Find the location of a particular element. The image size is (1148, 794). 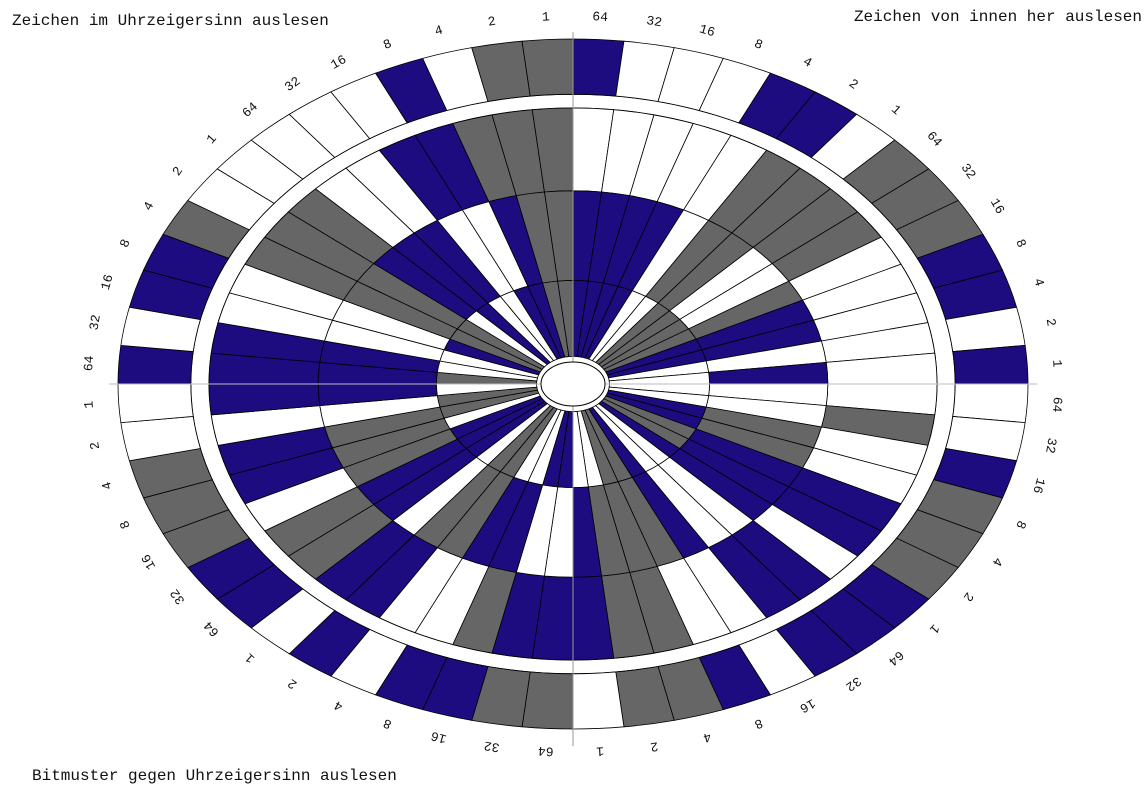

corner-text: Zeichen im Uhrzeigersinn auslesen is located at coordinates (170, 21).